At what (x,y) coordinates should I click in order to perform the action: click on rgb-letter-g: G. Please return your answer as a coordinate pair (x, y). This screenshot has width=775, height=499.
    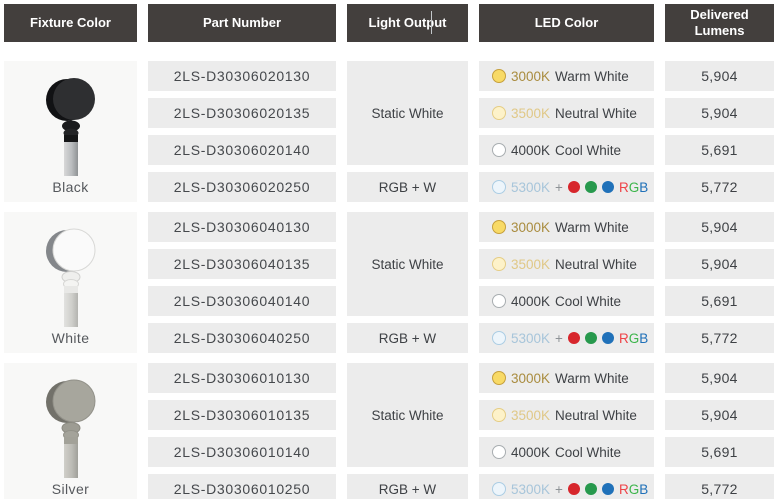
    Looking at the image, I should click on (634, 338).